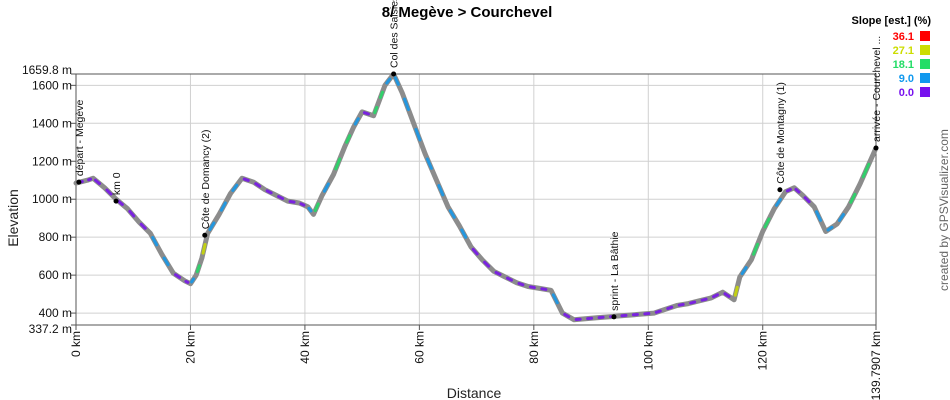  What do you see at coordinates (13, 218) in the screenshot?
I see `y-axis-label: Elevation` at bounding box center [13, 218].